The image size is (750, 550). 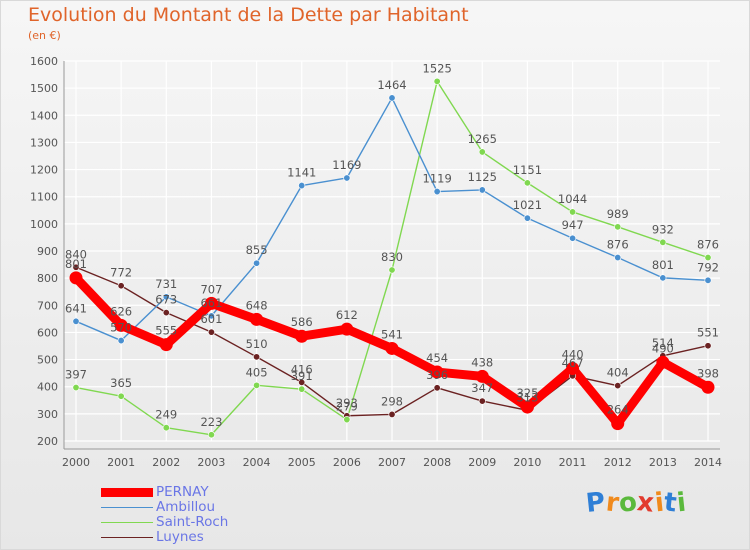 I want to click on data-point-pernay-2003, so click(x=211, y=303).